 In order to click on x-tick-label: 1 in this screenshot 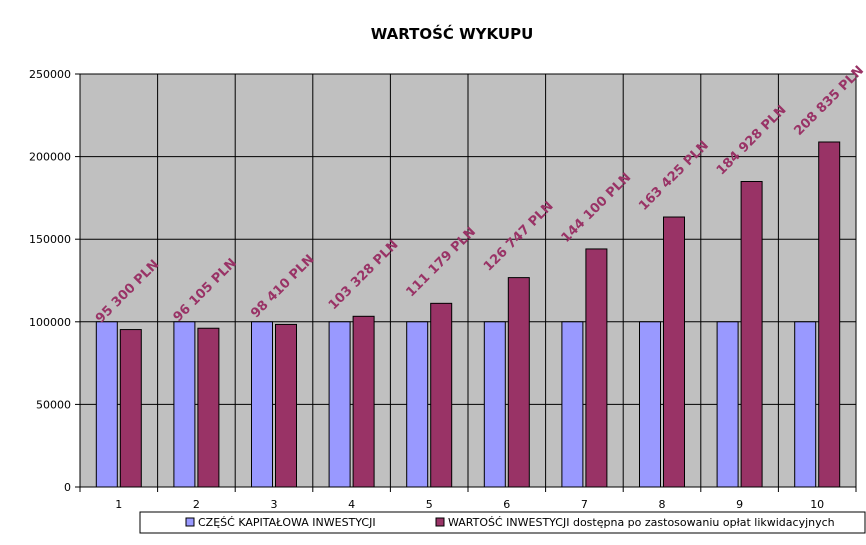, I will do `click(118, 504)`.